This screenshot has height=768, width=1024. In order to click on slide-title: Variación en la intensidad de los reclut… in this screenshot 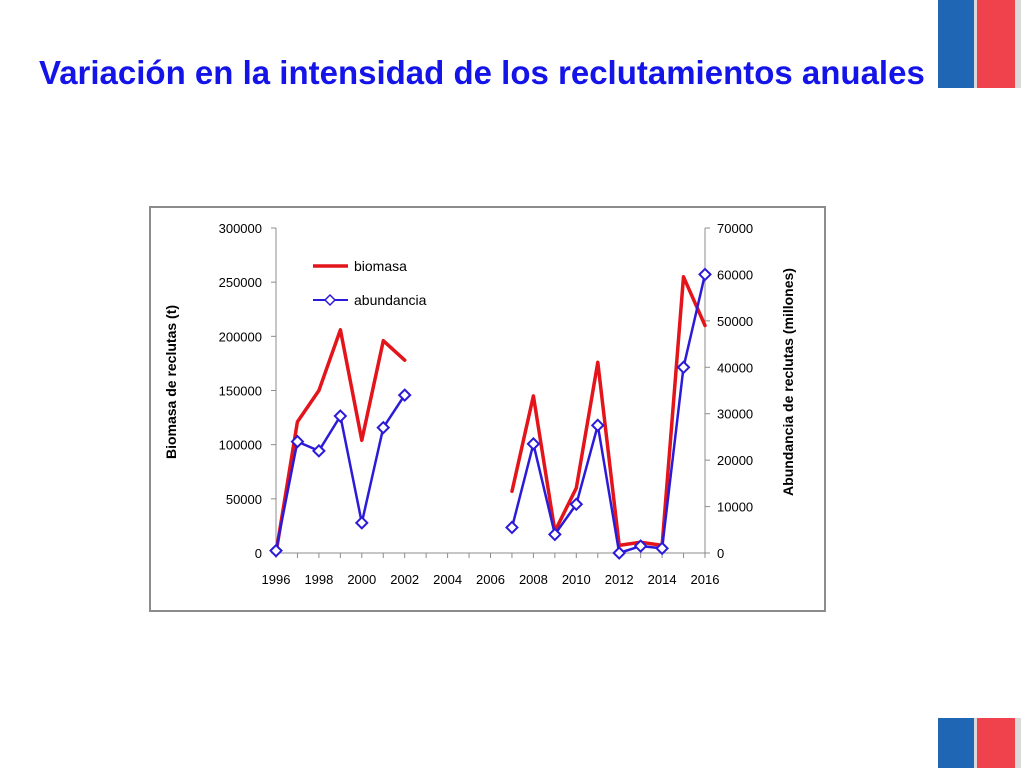, I will do `click(482, 72)`.